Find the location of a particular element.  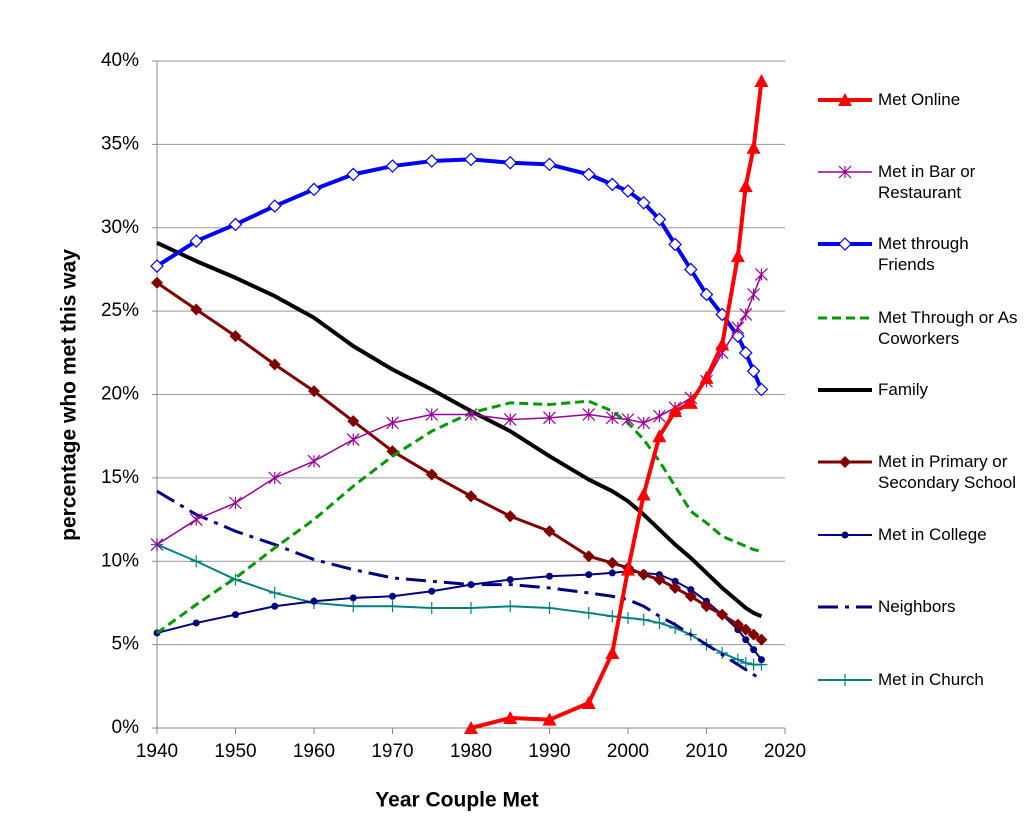

y-tick-label: 30% is located at coordinates (120, 227).